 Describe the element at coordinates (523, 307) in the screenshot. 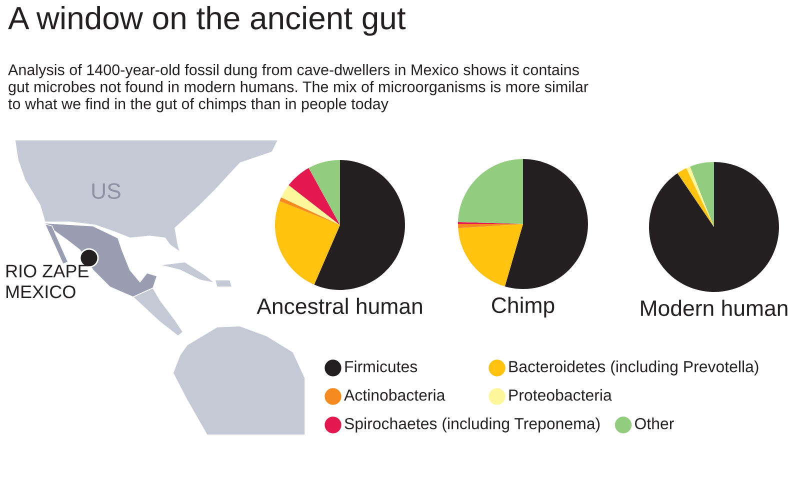

I see `text: Chimp` at that location.